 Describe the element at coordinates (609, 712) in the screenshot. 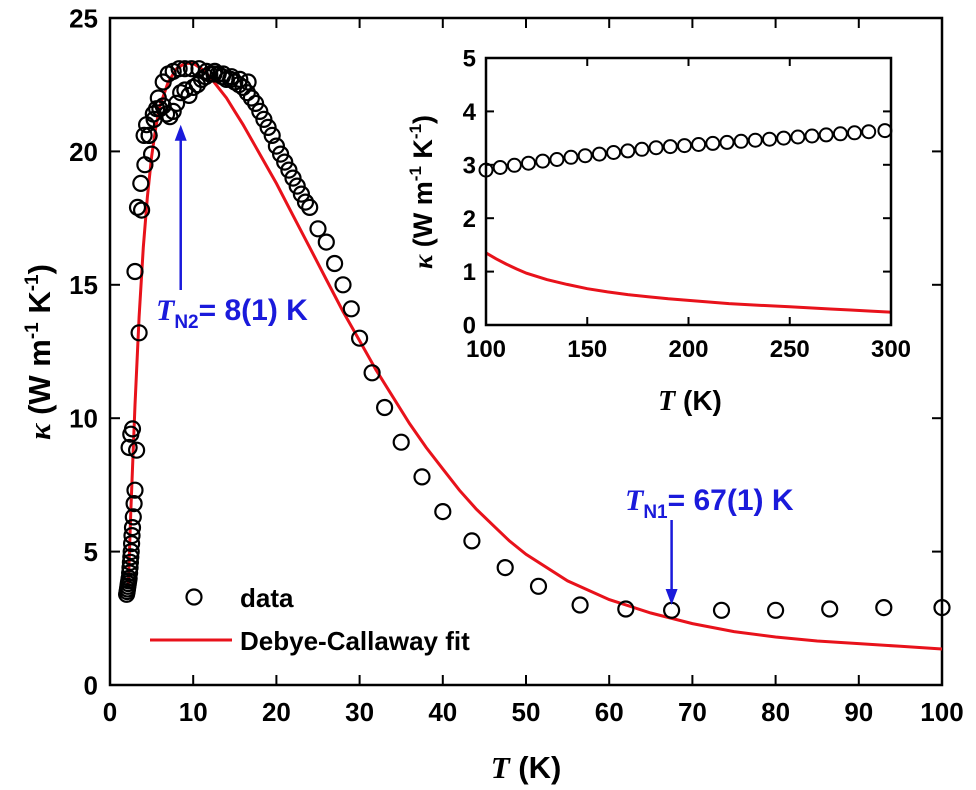

I see `main-x-tick-label: 60` at that location.